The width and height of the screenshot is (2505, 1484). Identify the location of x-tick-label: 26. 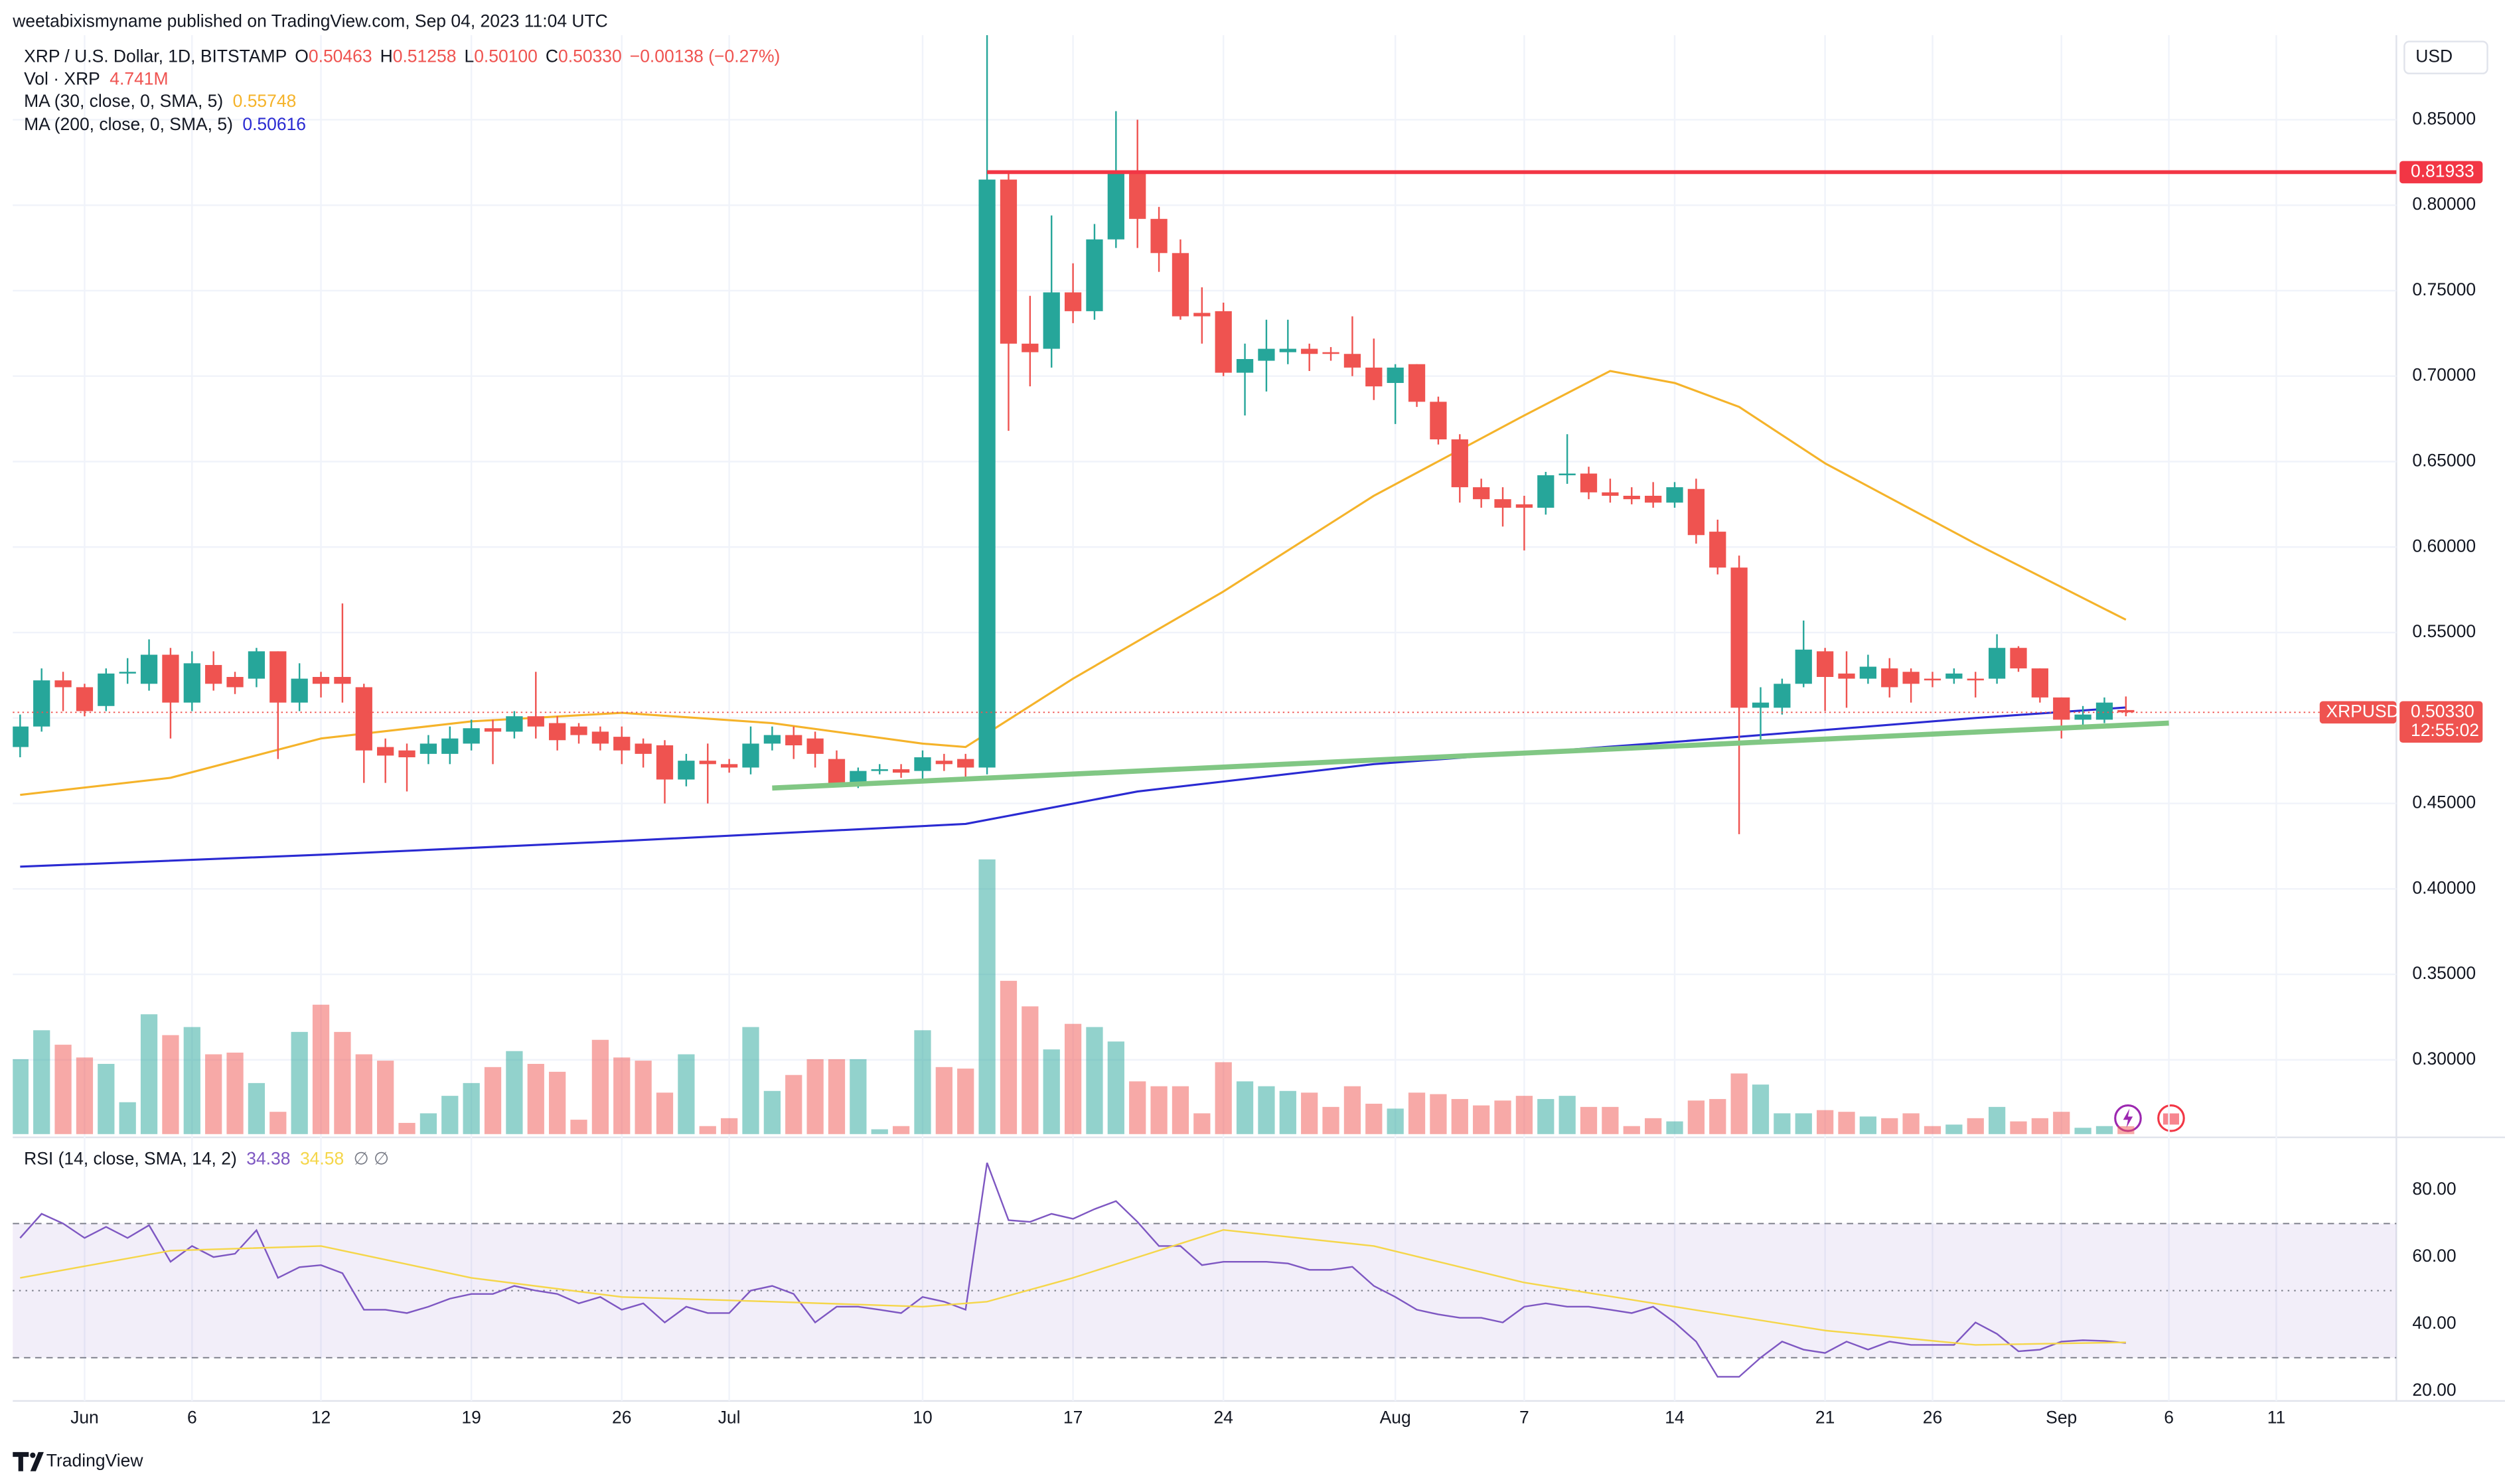
(1932, 1417).